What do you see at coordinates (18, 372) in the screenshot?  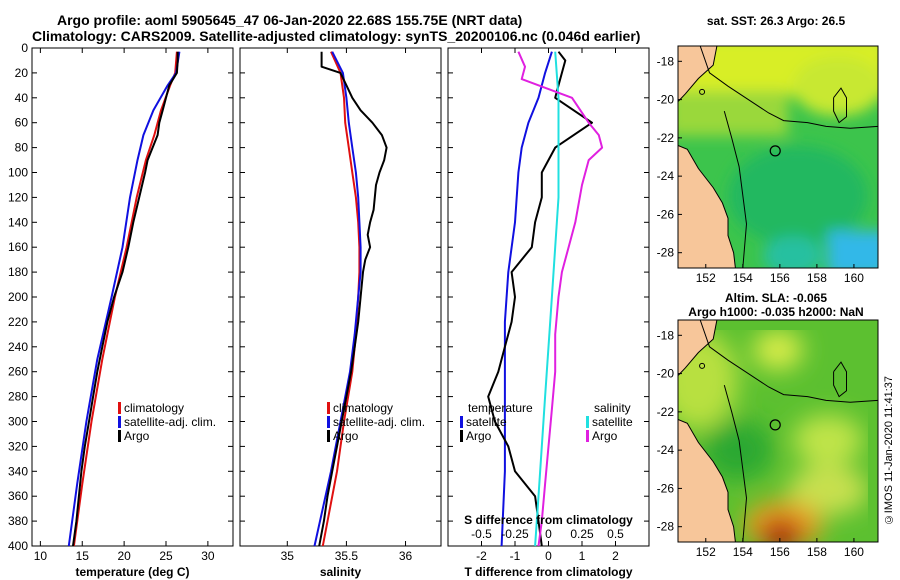 I see `depth-tick-label: 260` at bounding box center [18, 372].